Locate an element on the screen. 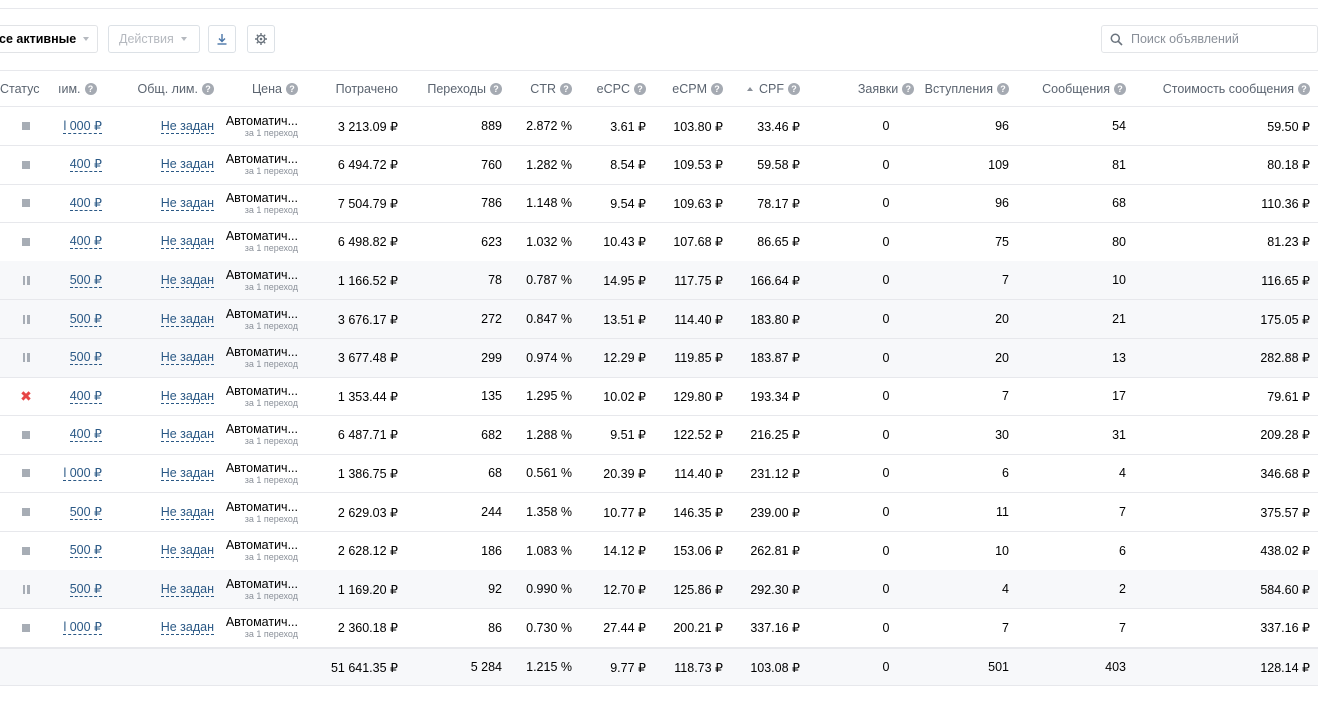 The width and height of the screenshot is (1340, 704). col-header-ecpm: eCPM? is located at coordinates (688, 88).